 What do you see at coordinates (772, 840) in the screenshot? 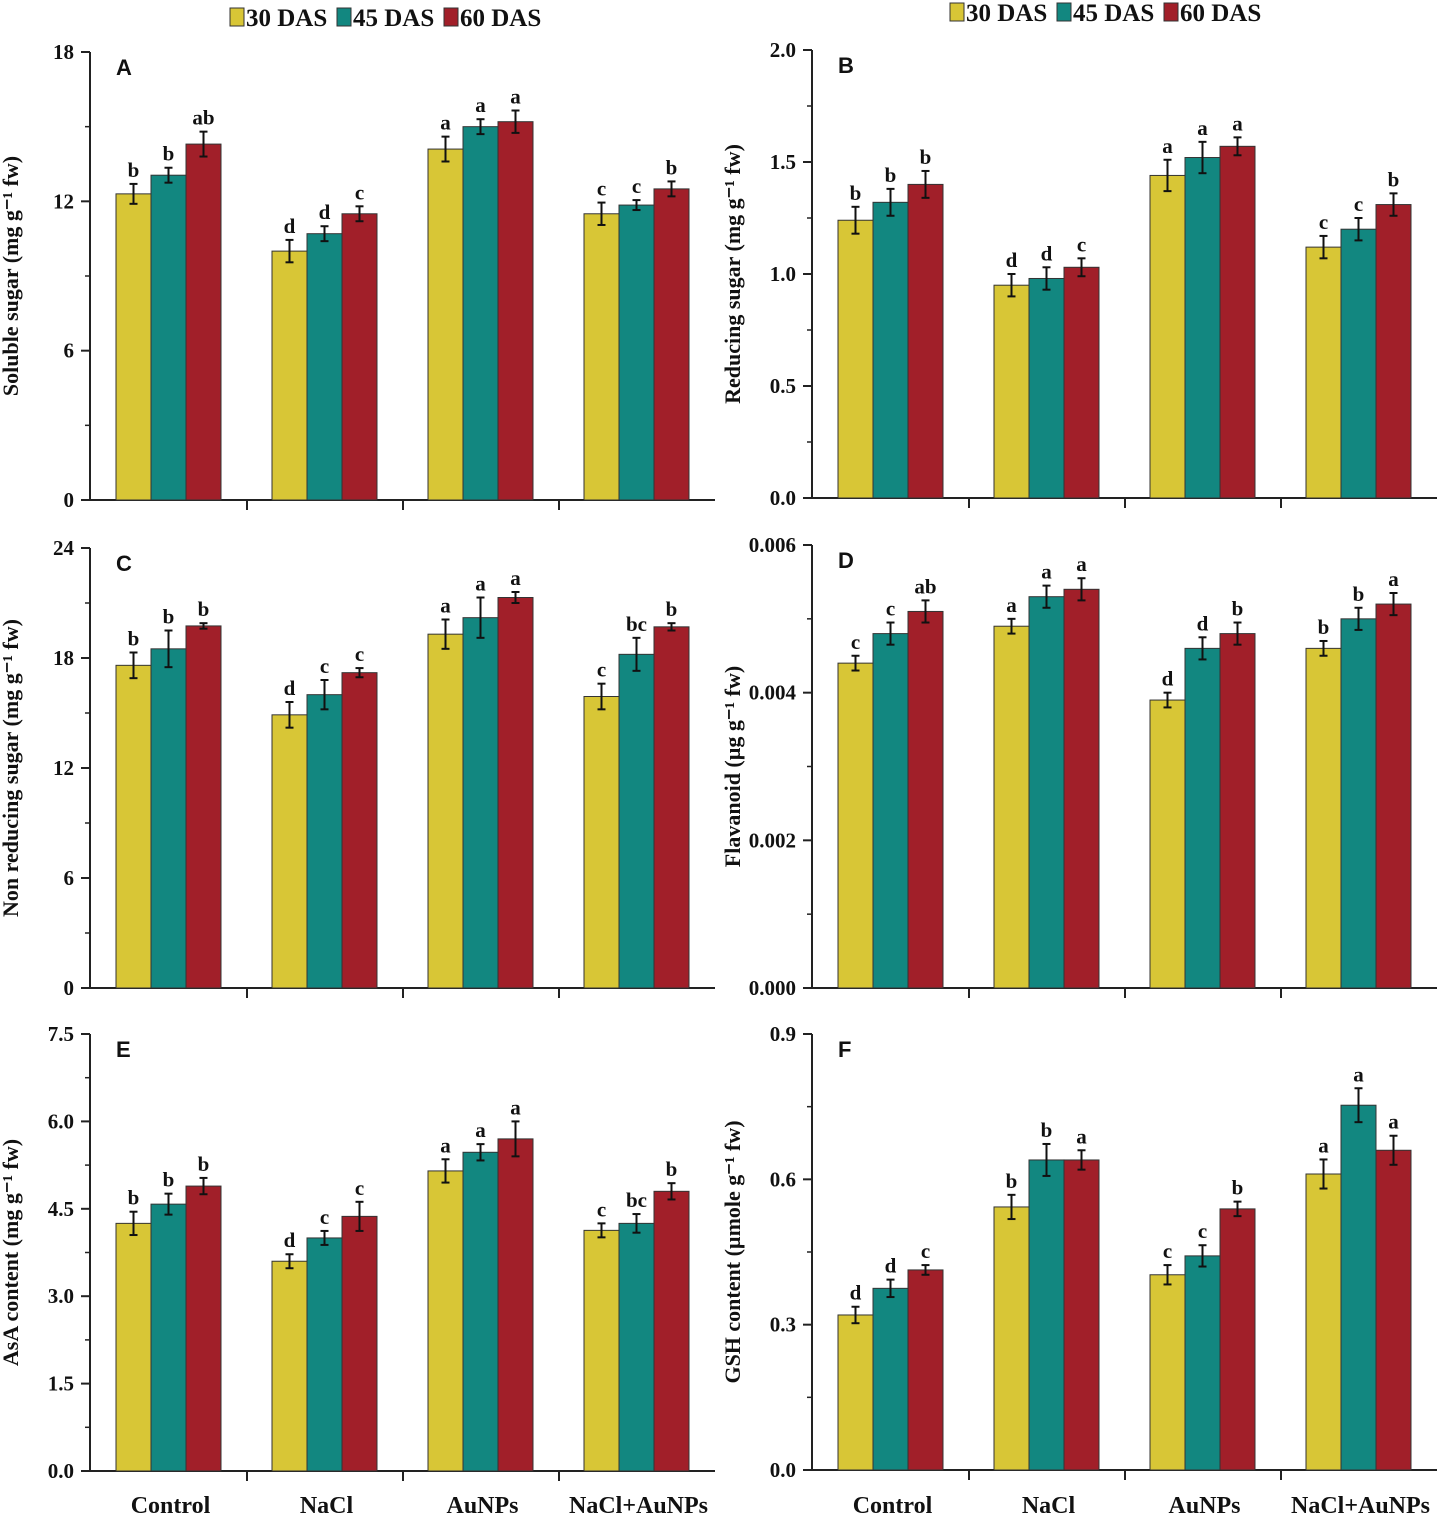
I see `y-tick-label: 0.002` at bounding box center [772, 840].